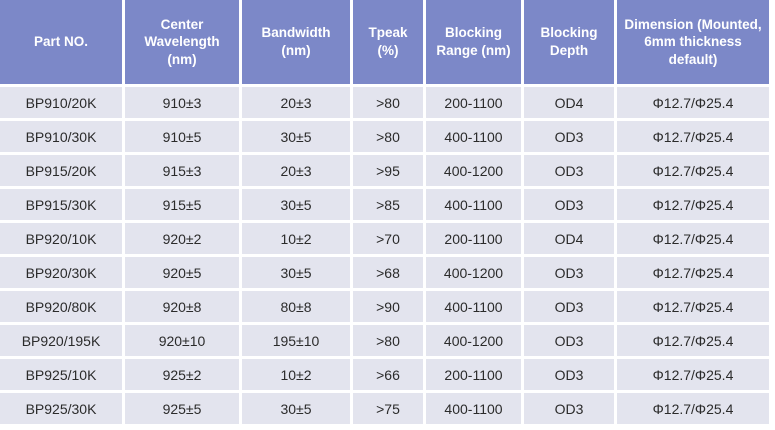  I want to click on center-wavelength-cell: 910±5, so click(182, 136).